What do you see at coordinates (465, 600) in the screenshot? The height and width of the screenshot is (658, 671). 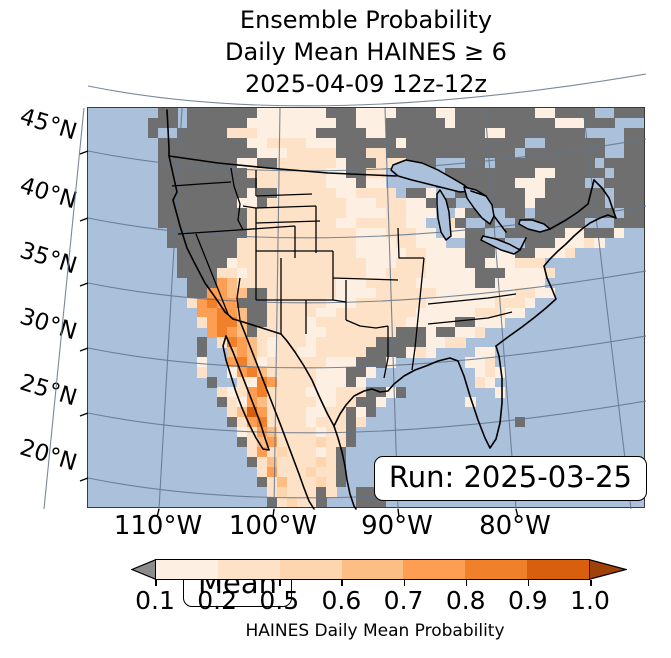 I see `colorbar-tick-label: 0.8` at bounding box center [465, 600].